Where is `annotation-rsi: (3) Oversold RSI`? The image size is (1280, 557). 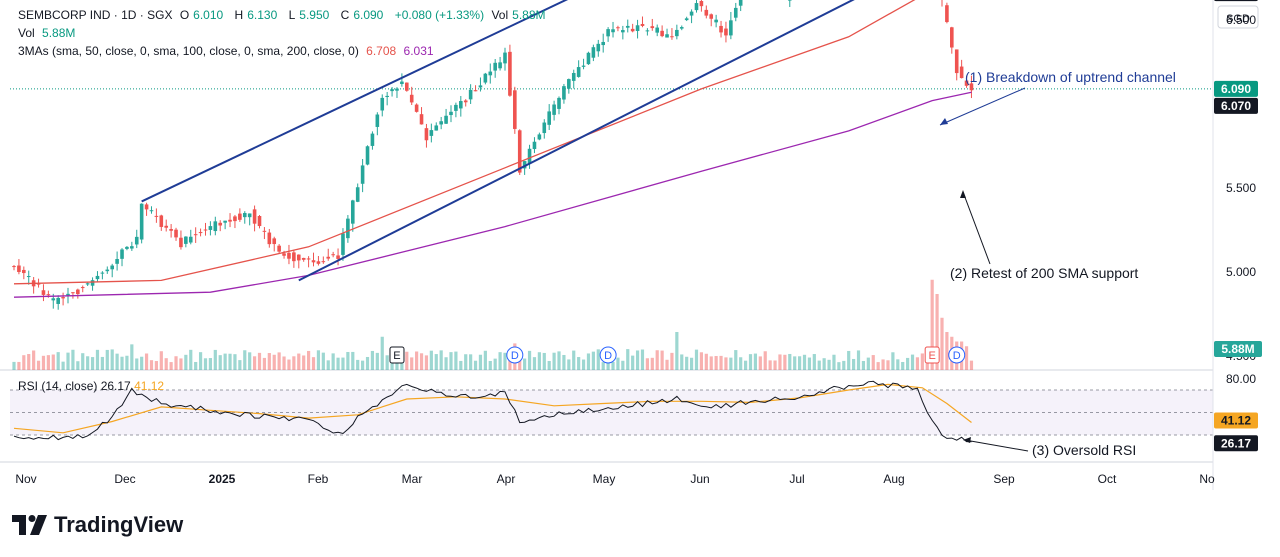
annotation-rsi: (3) Oversold RSI is located at coordinates (1084, 450).